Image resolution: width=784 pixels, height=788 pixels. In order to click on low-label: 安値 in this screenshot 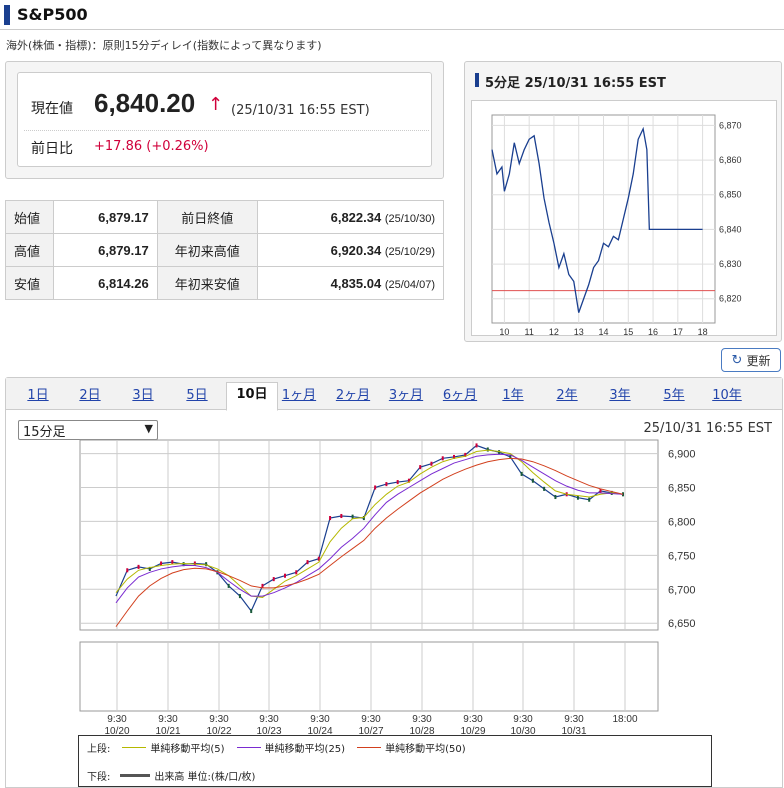, I will do `click(29, 283)`.